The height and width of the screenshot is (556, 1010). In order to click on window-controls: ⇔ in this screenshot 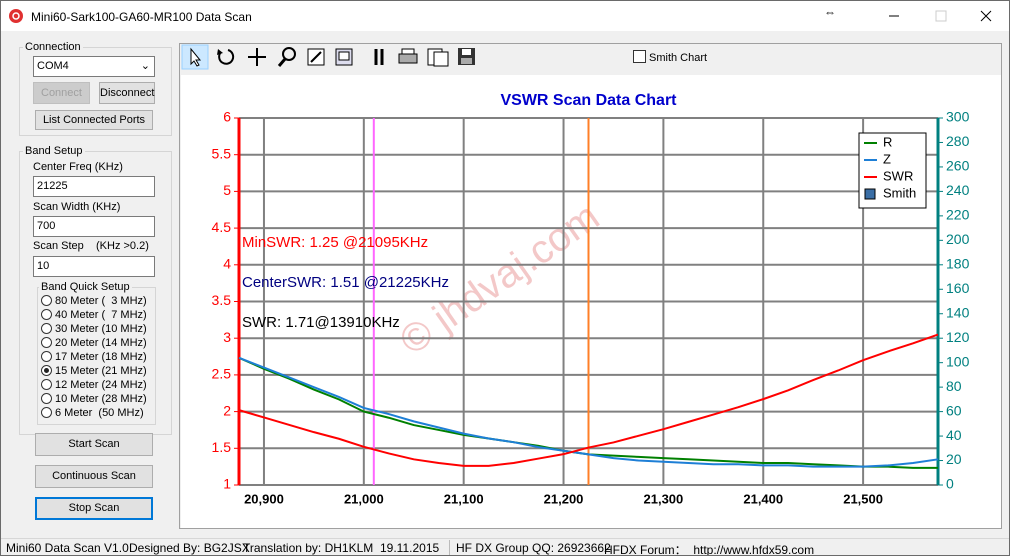, I will do `click(912, 16)`.